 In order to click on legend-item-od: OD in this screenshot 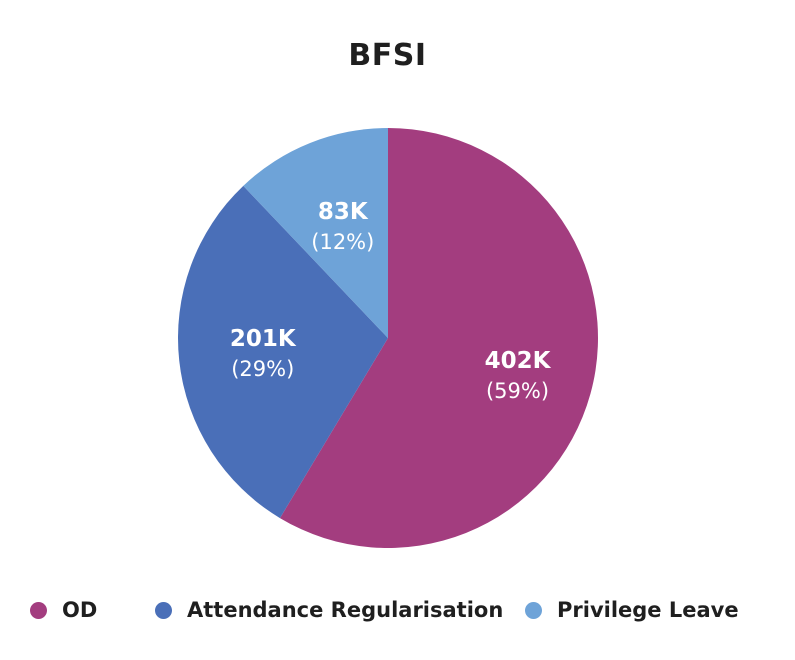, I will do `click(63, 610)`.